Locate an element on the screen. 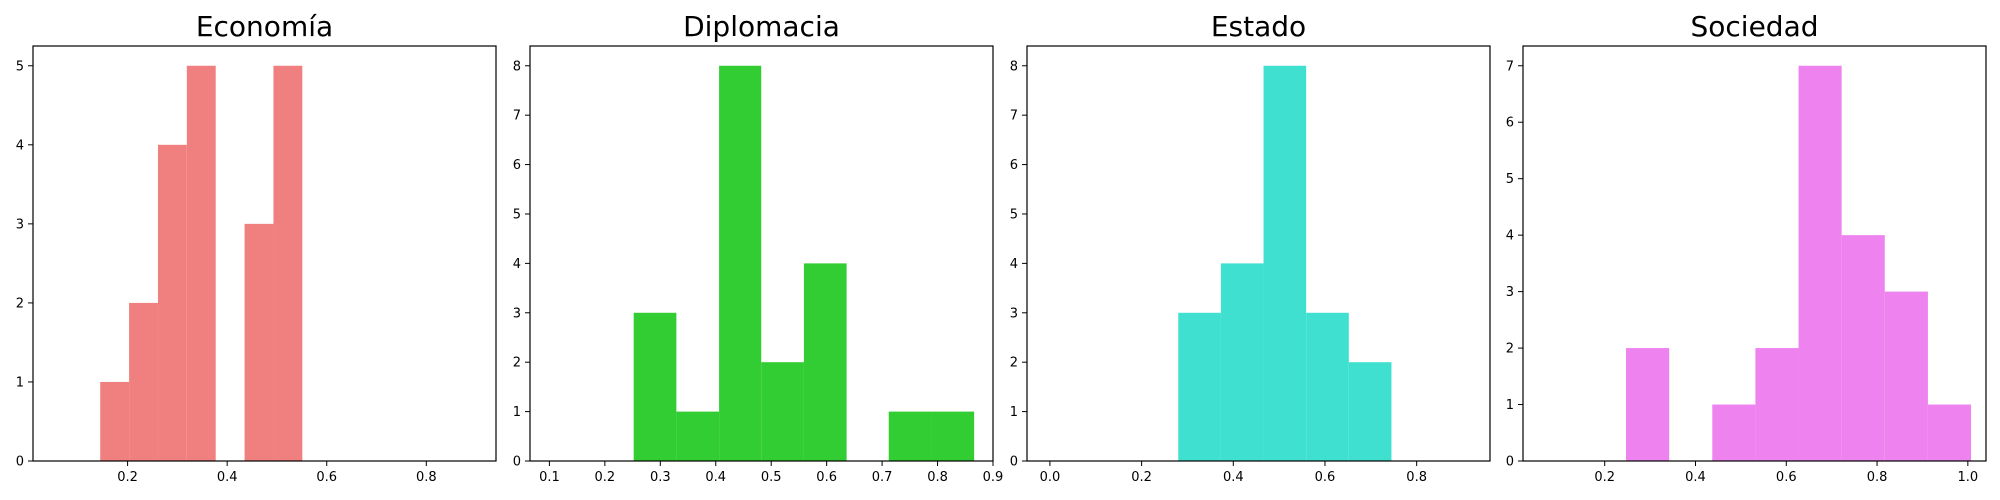 Image resolution: width=2000 pixels, height=500 pixels. x-tick-label: 0.1 is located at coordinates (549, 477).